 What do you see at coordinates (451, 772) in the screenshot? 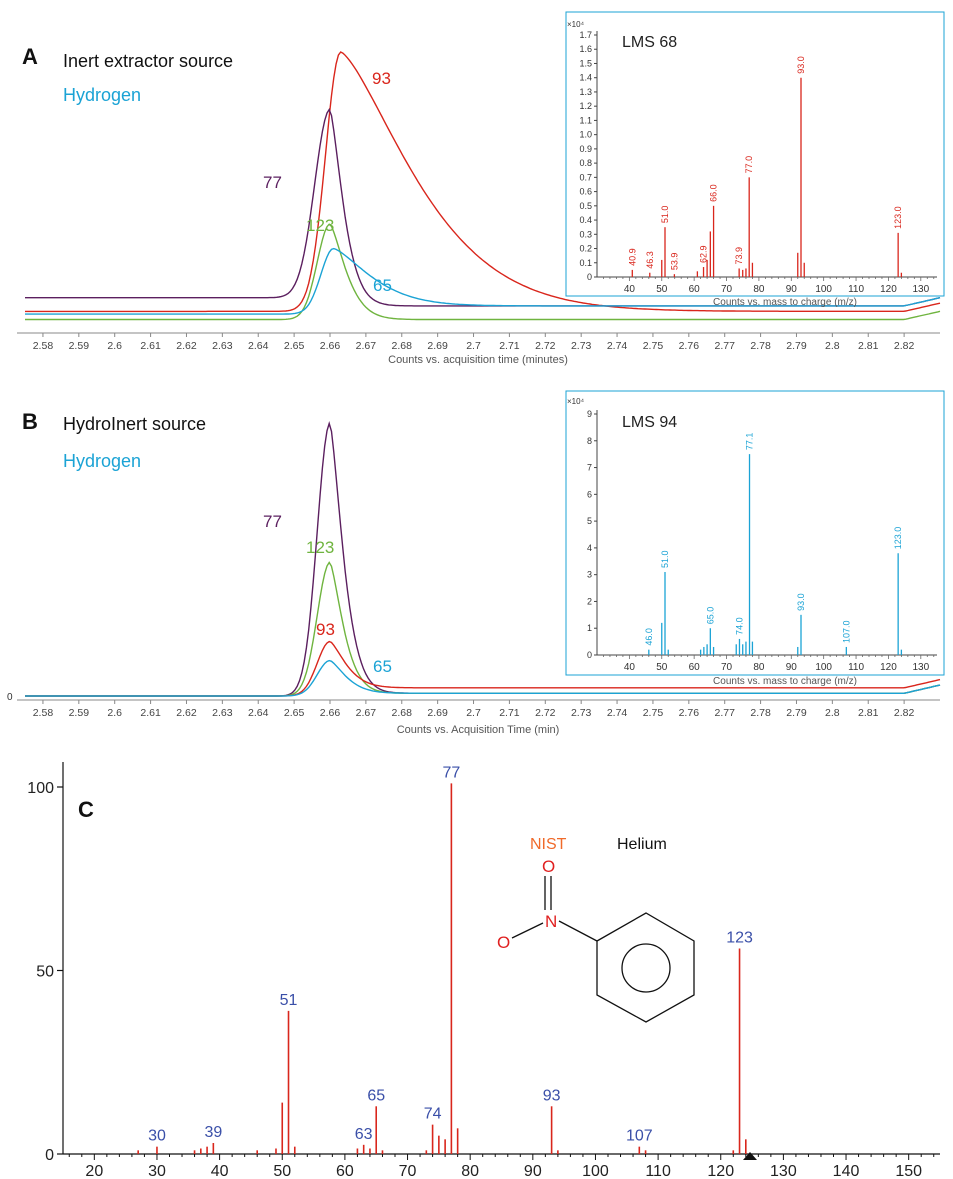
I see `c-peak-label: 77` at bounding box center [451, 772].